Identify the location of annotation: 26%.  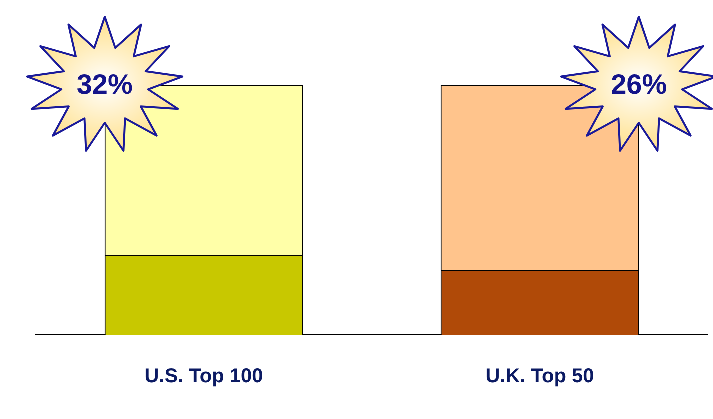
(639, 85).